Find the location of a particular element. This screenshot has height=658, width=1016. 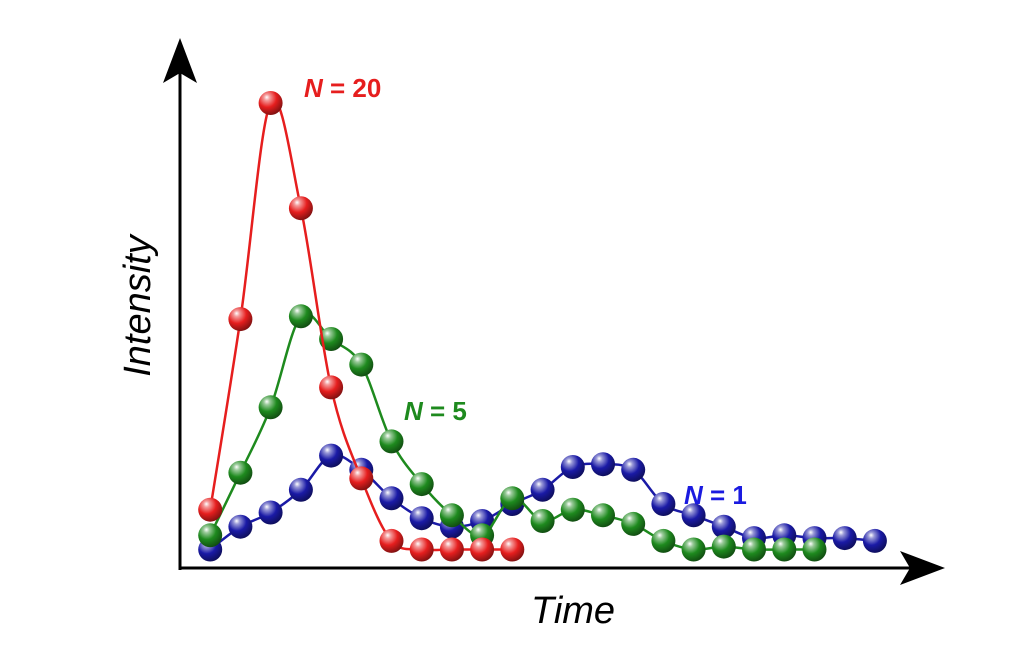

series-label-value: = 1 is located at coordinates (725, 495).